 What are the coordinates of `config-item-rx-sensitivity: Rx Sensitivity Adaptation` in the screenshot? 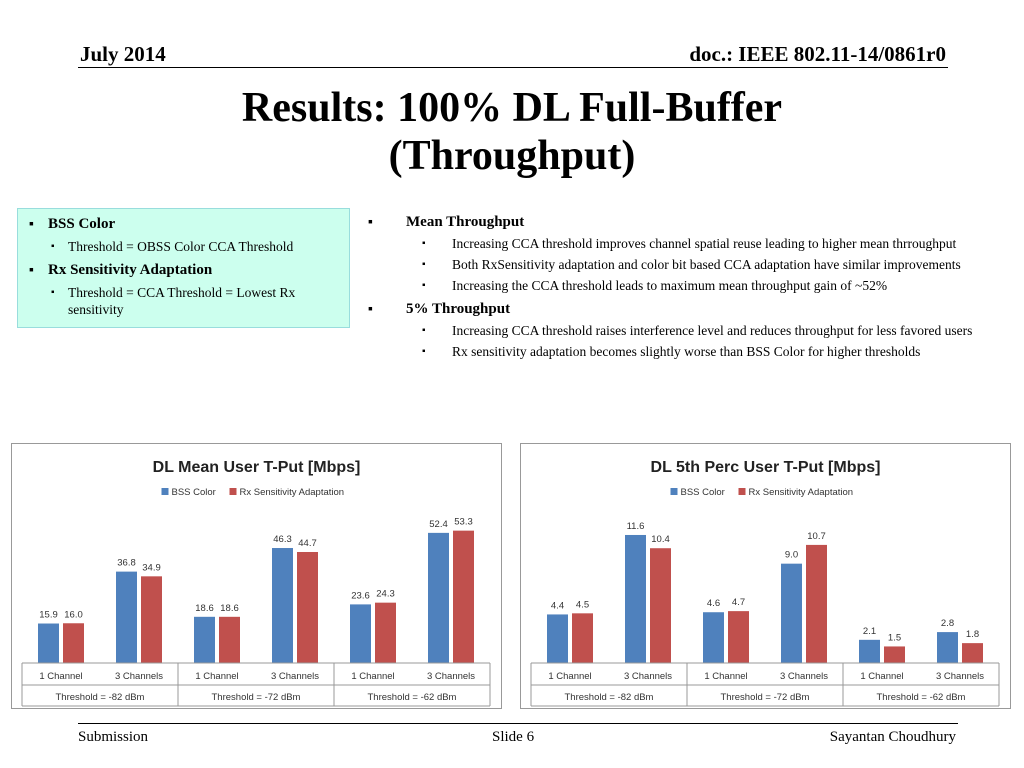 It's located at (183, 270).